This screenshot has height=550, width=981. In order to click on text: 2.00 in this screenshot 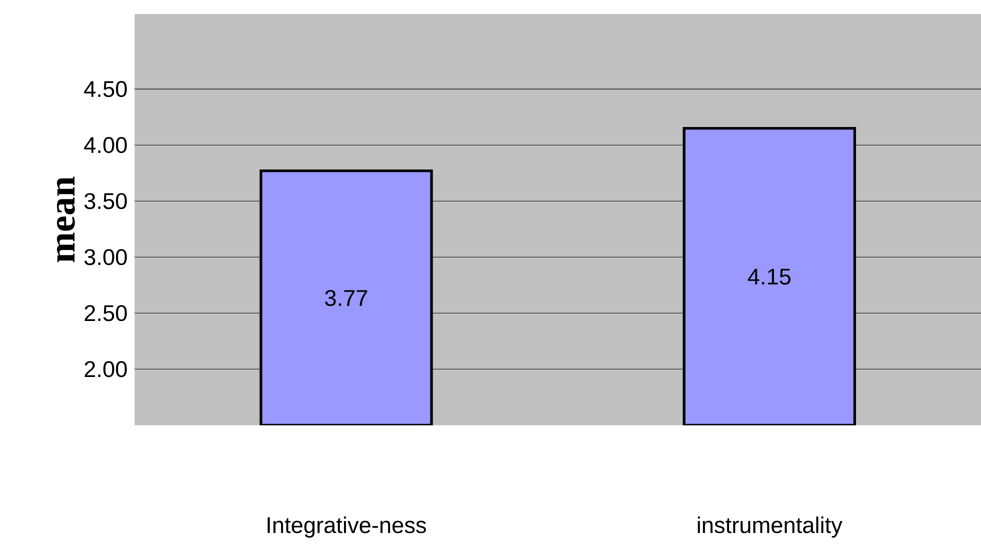, I will do `click(105, 369)`.